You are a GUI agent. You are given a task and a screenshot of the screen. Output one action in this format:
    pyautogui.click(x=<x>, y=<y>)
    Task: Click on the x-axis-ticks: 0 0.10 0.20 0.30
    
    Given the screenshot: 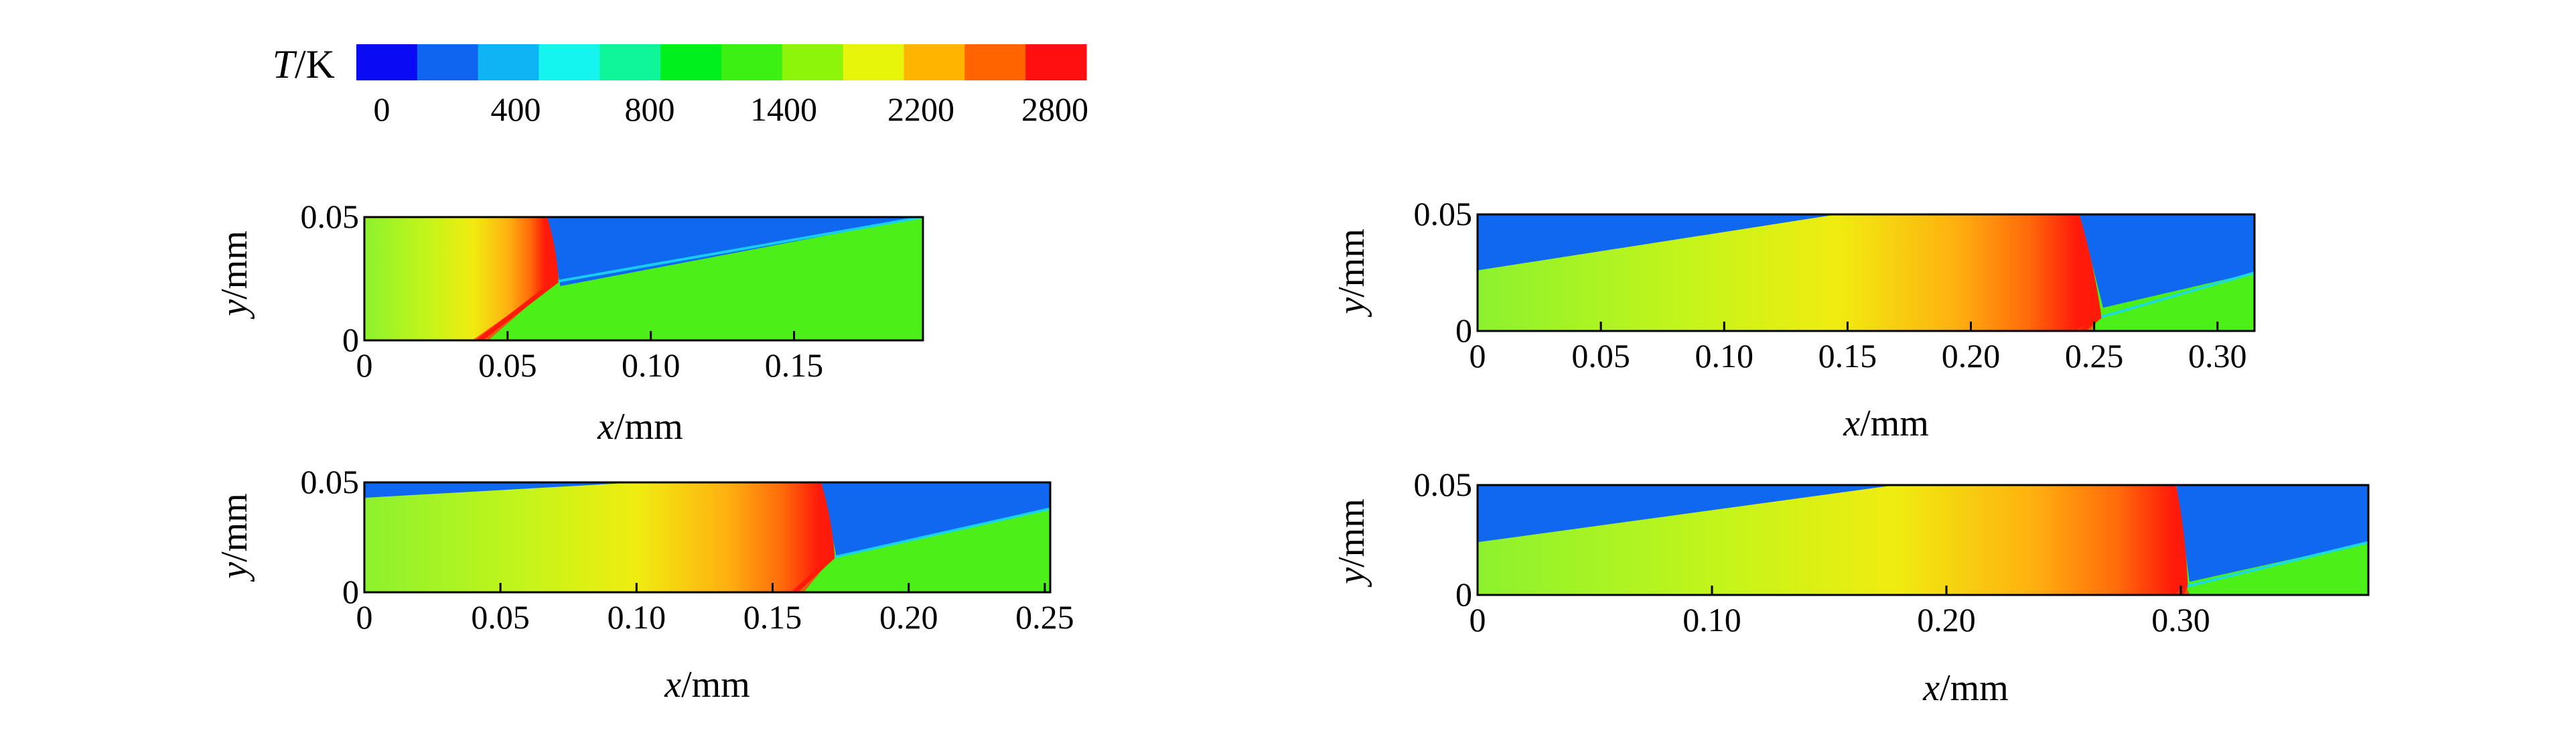 What is the action you would take?
    pyautogui.click(x=1840, y=612)
    